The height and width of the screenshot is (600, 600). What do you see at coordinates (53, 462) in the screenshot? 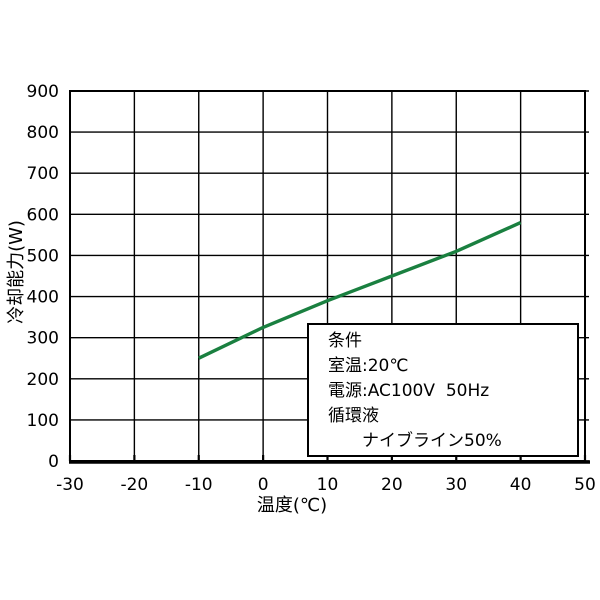
I see `y-tick-label: 0` at bounding box center [53, 462].